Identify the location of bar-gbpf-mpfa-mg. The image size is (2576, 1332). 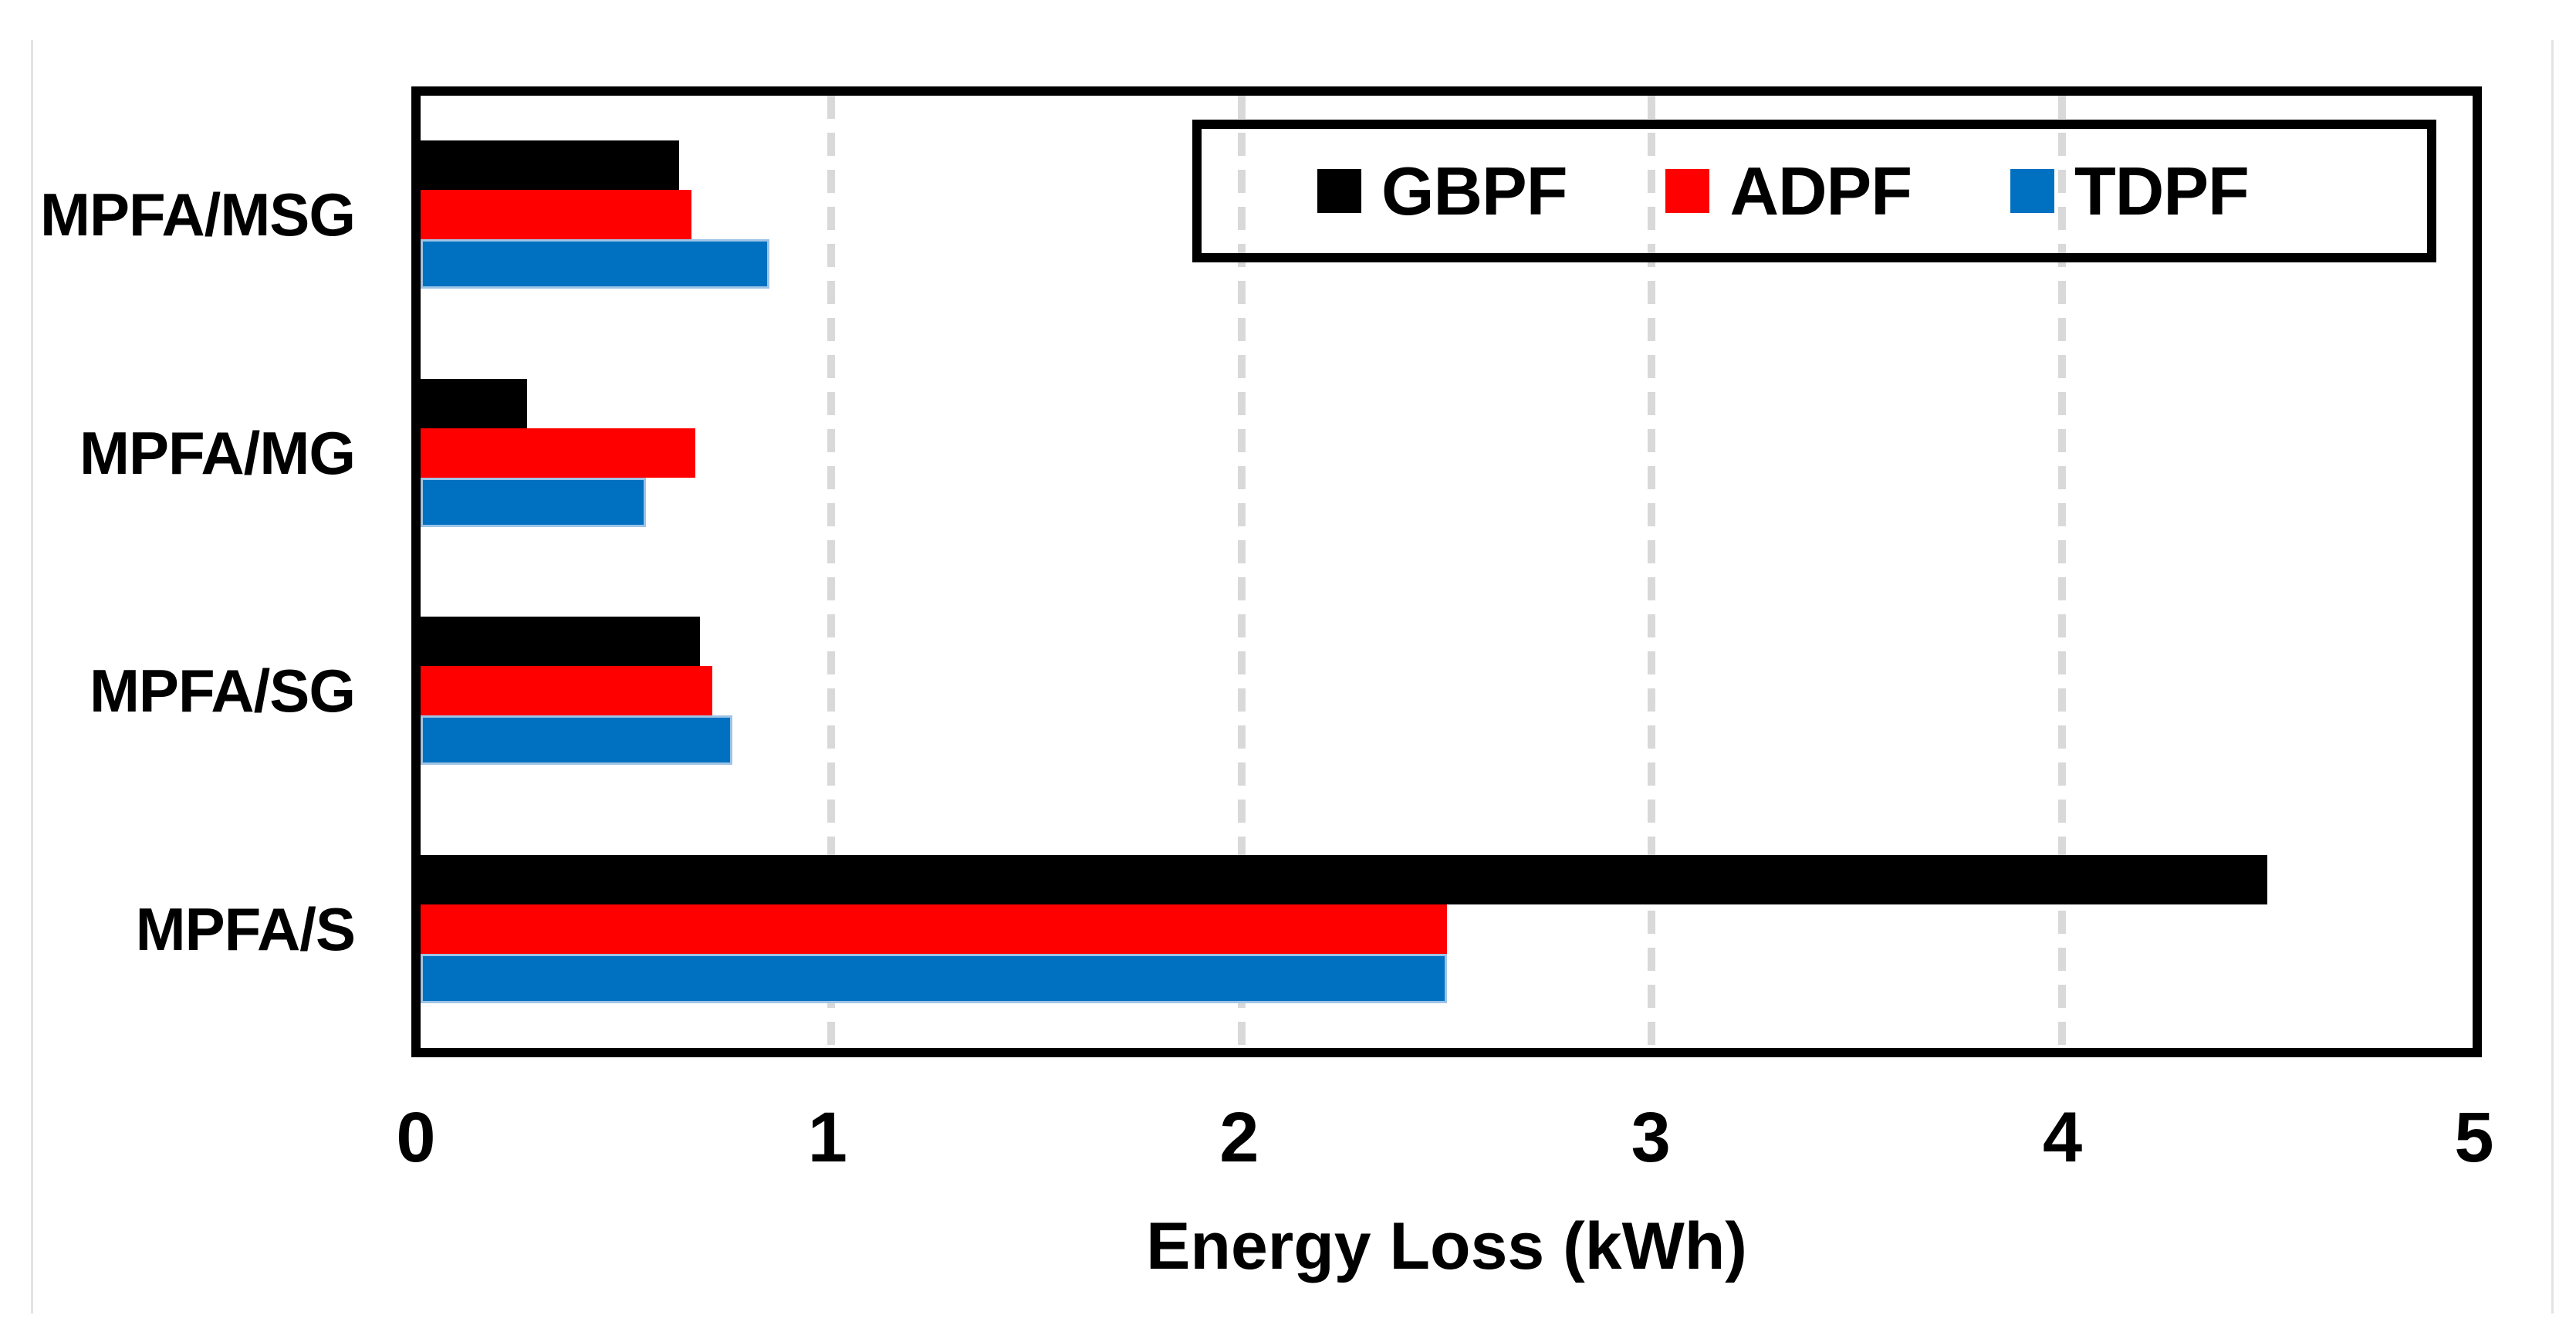
(474, 403).